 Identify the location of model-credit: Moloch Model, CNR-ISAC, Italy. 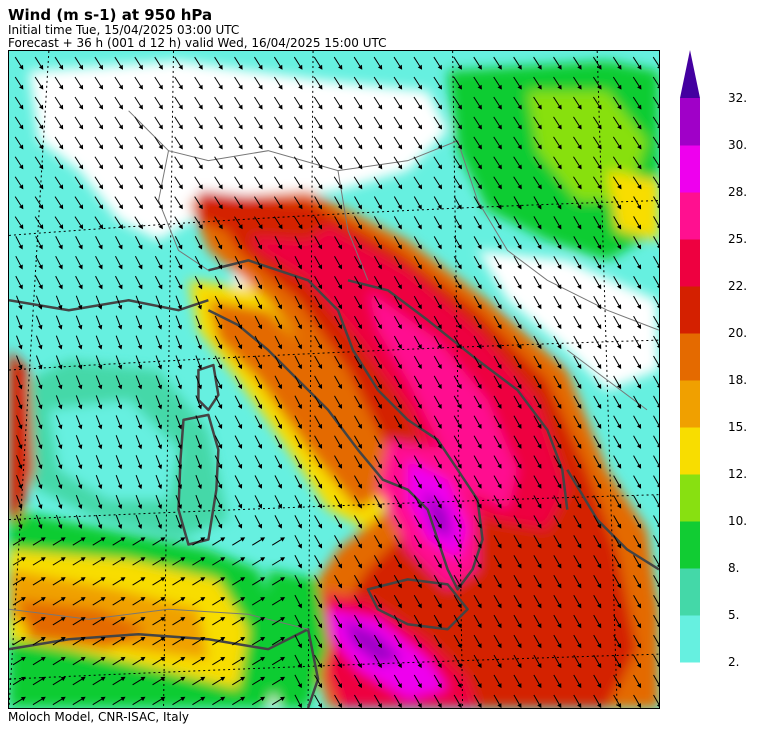
(99, 717).